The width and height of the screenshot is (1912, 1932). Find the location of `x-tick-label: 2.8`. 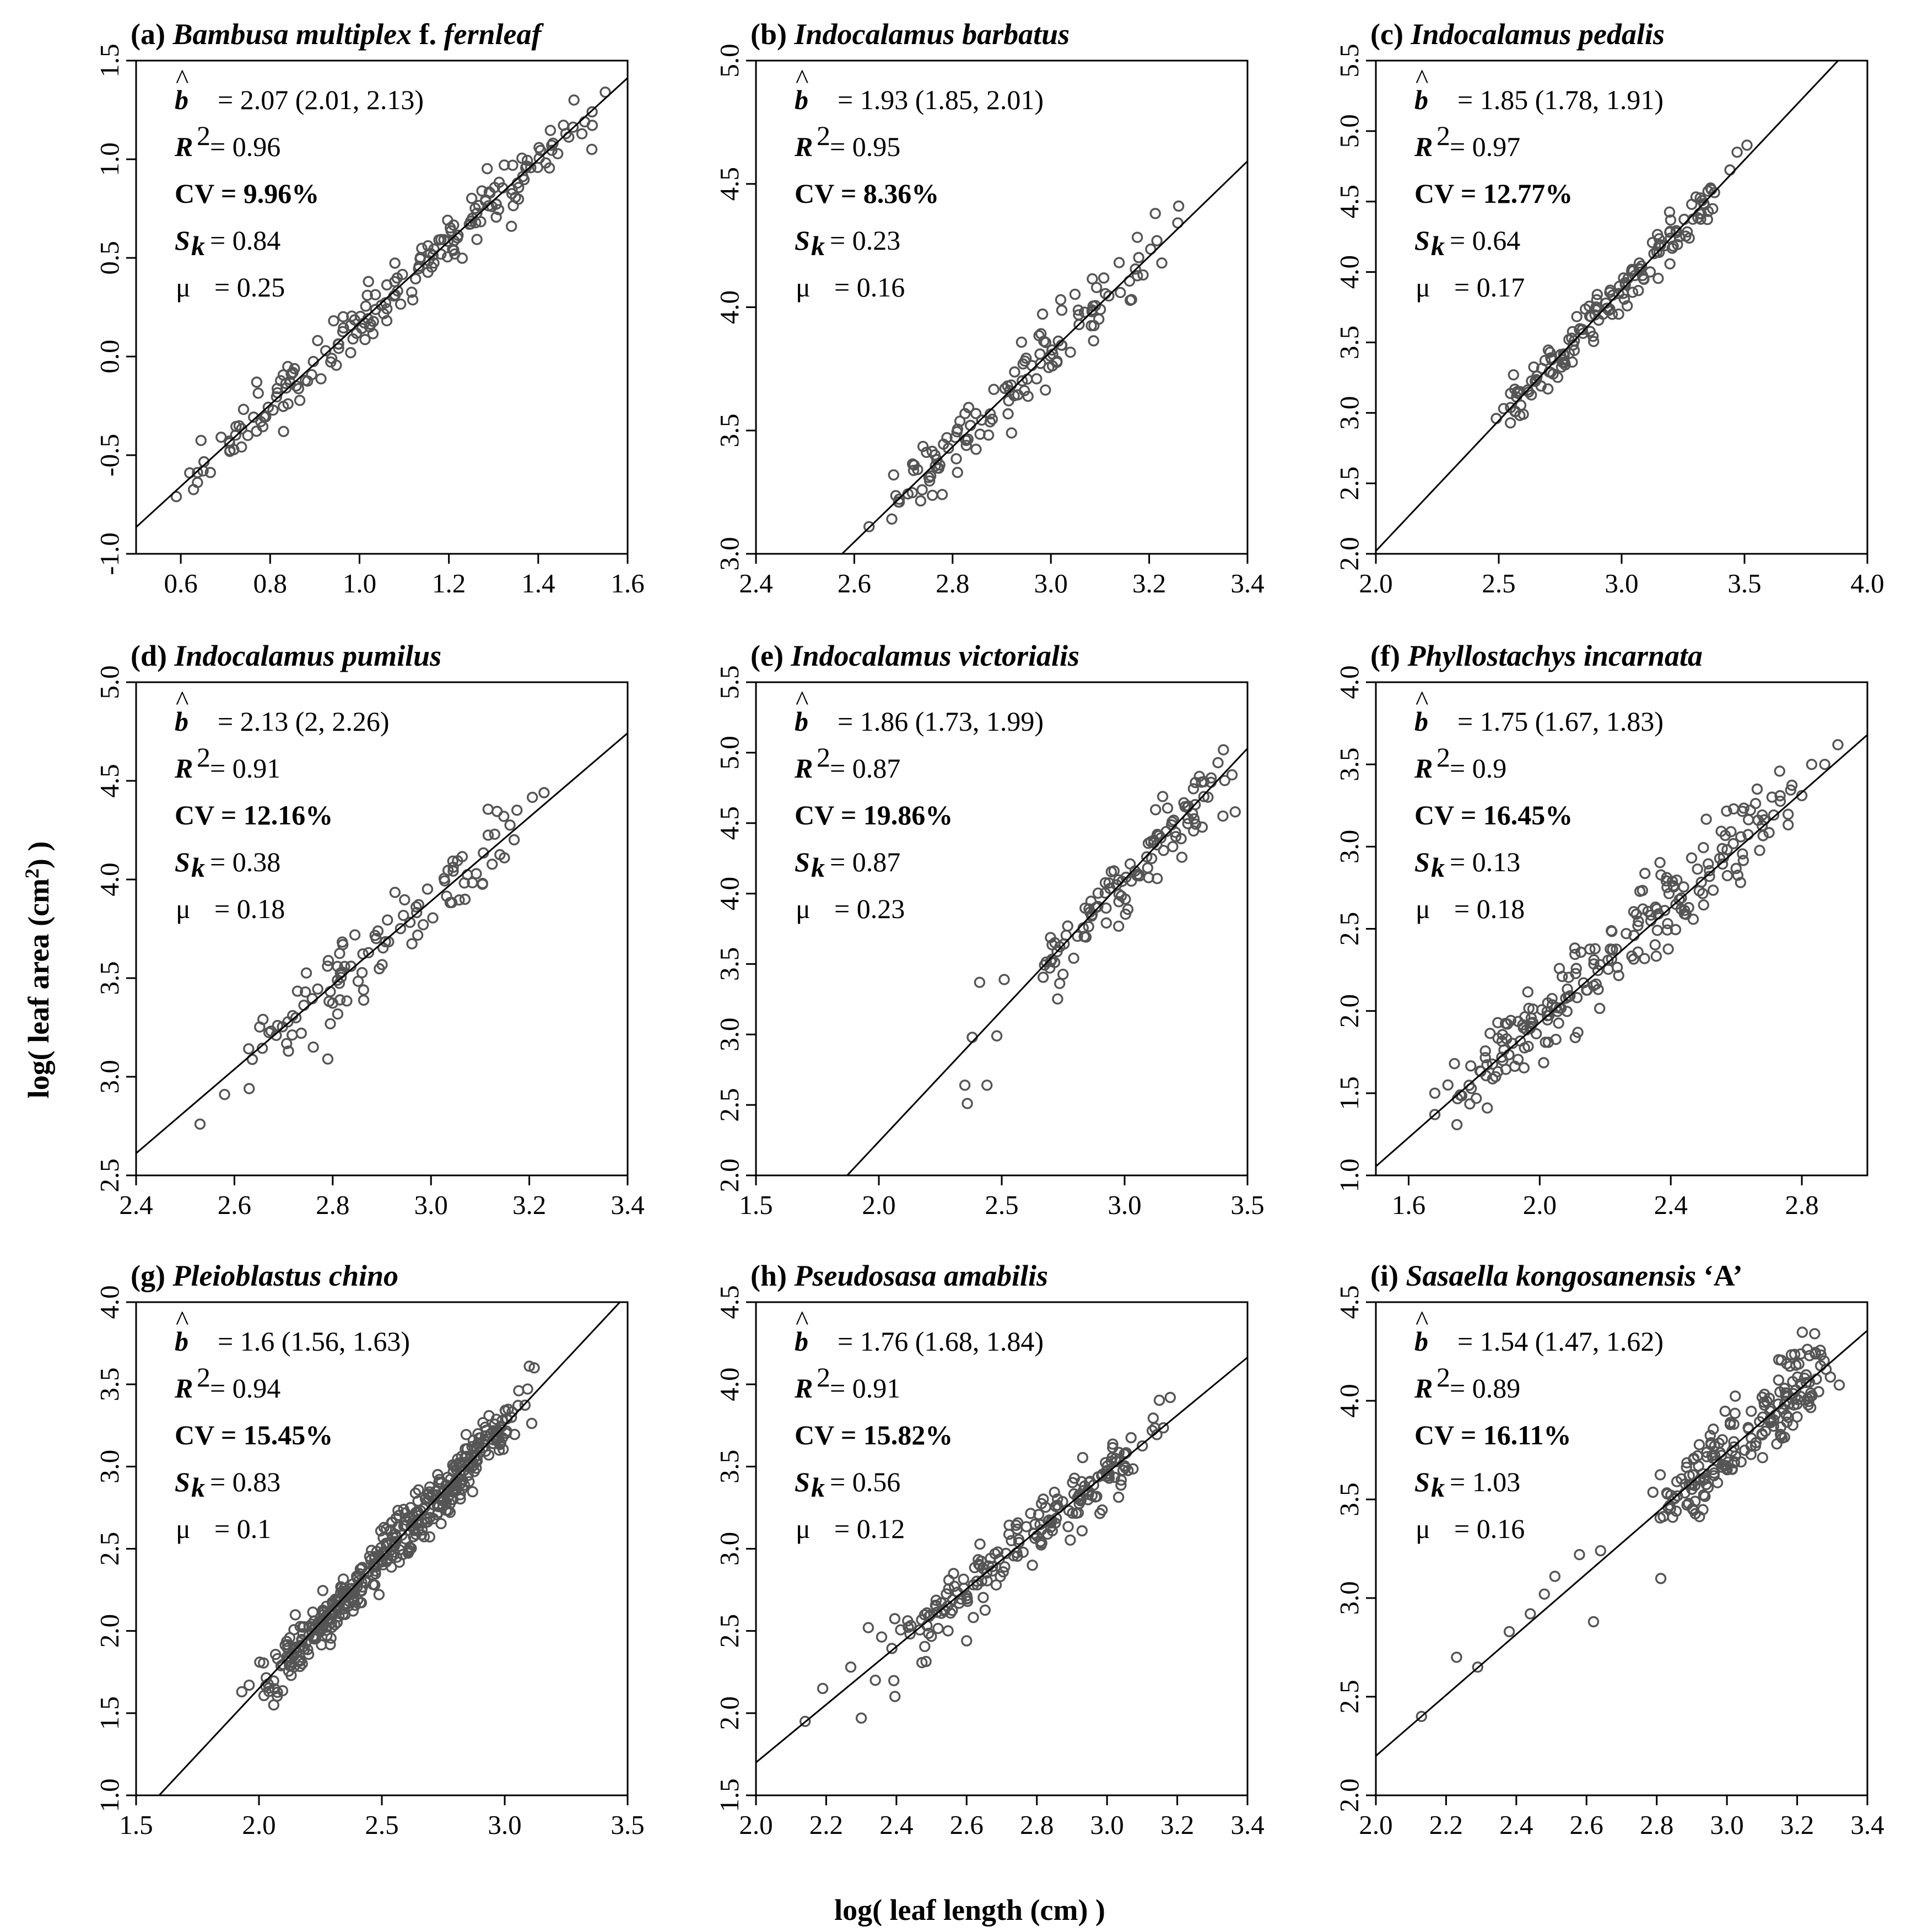

x-tick-label: 2.8 is located at coordinates (1801, 1205).